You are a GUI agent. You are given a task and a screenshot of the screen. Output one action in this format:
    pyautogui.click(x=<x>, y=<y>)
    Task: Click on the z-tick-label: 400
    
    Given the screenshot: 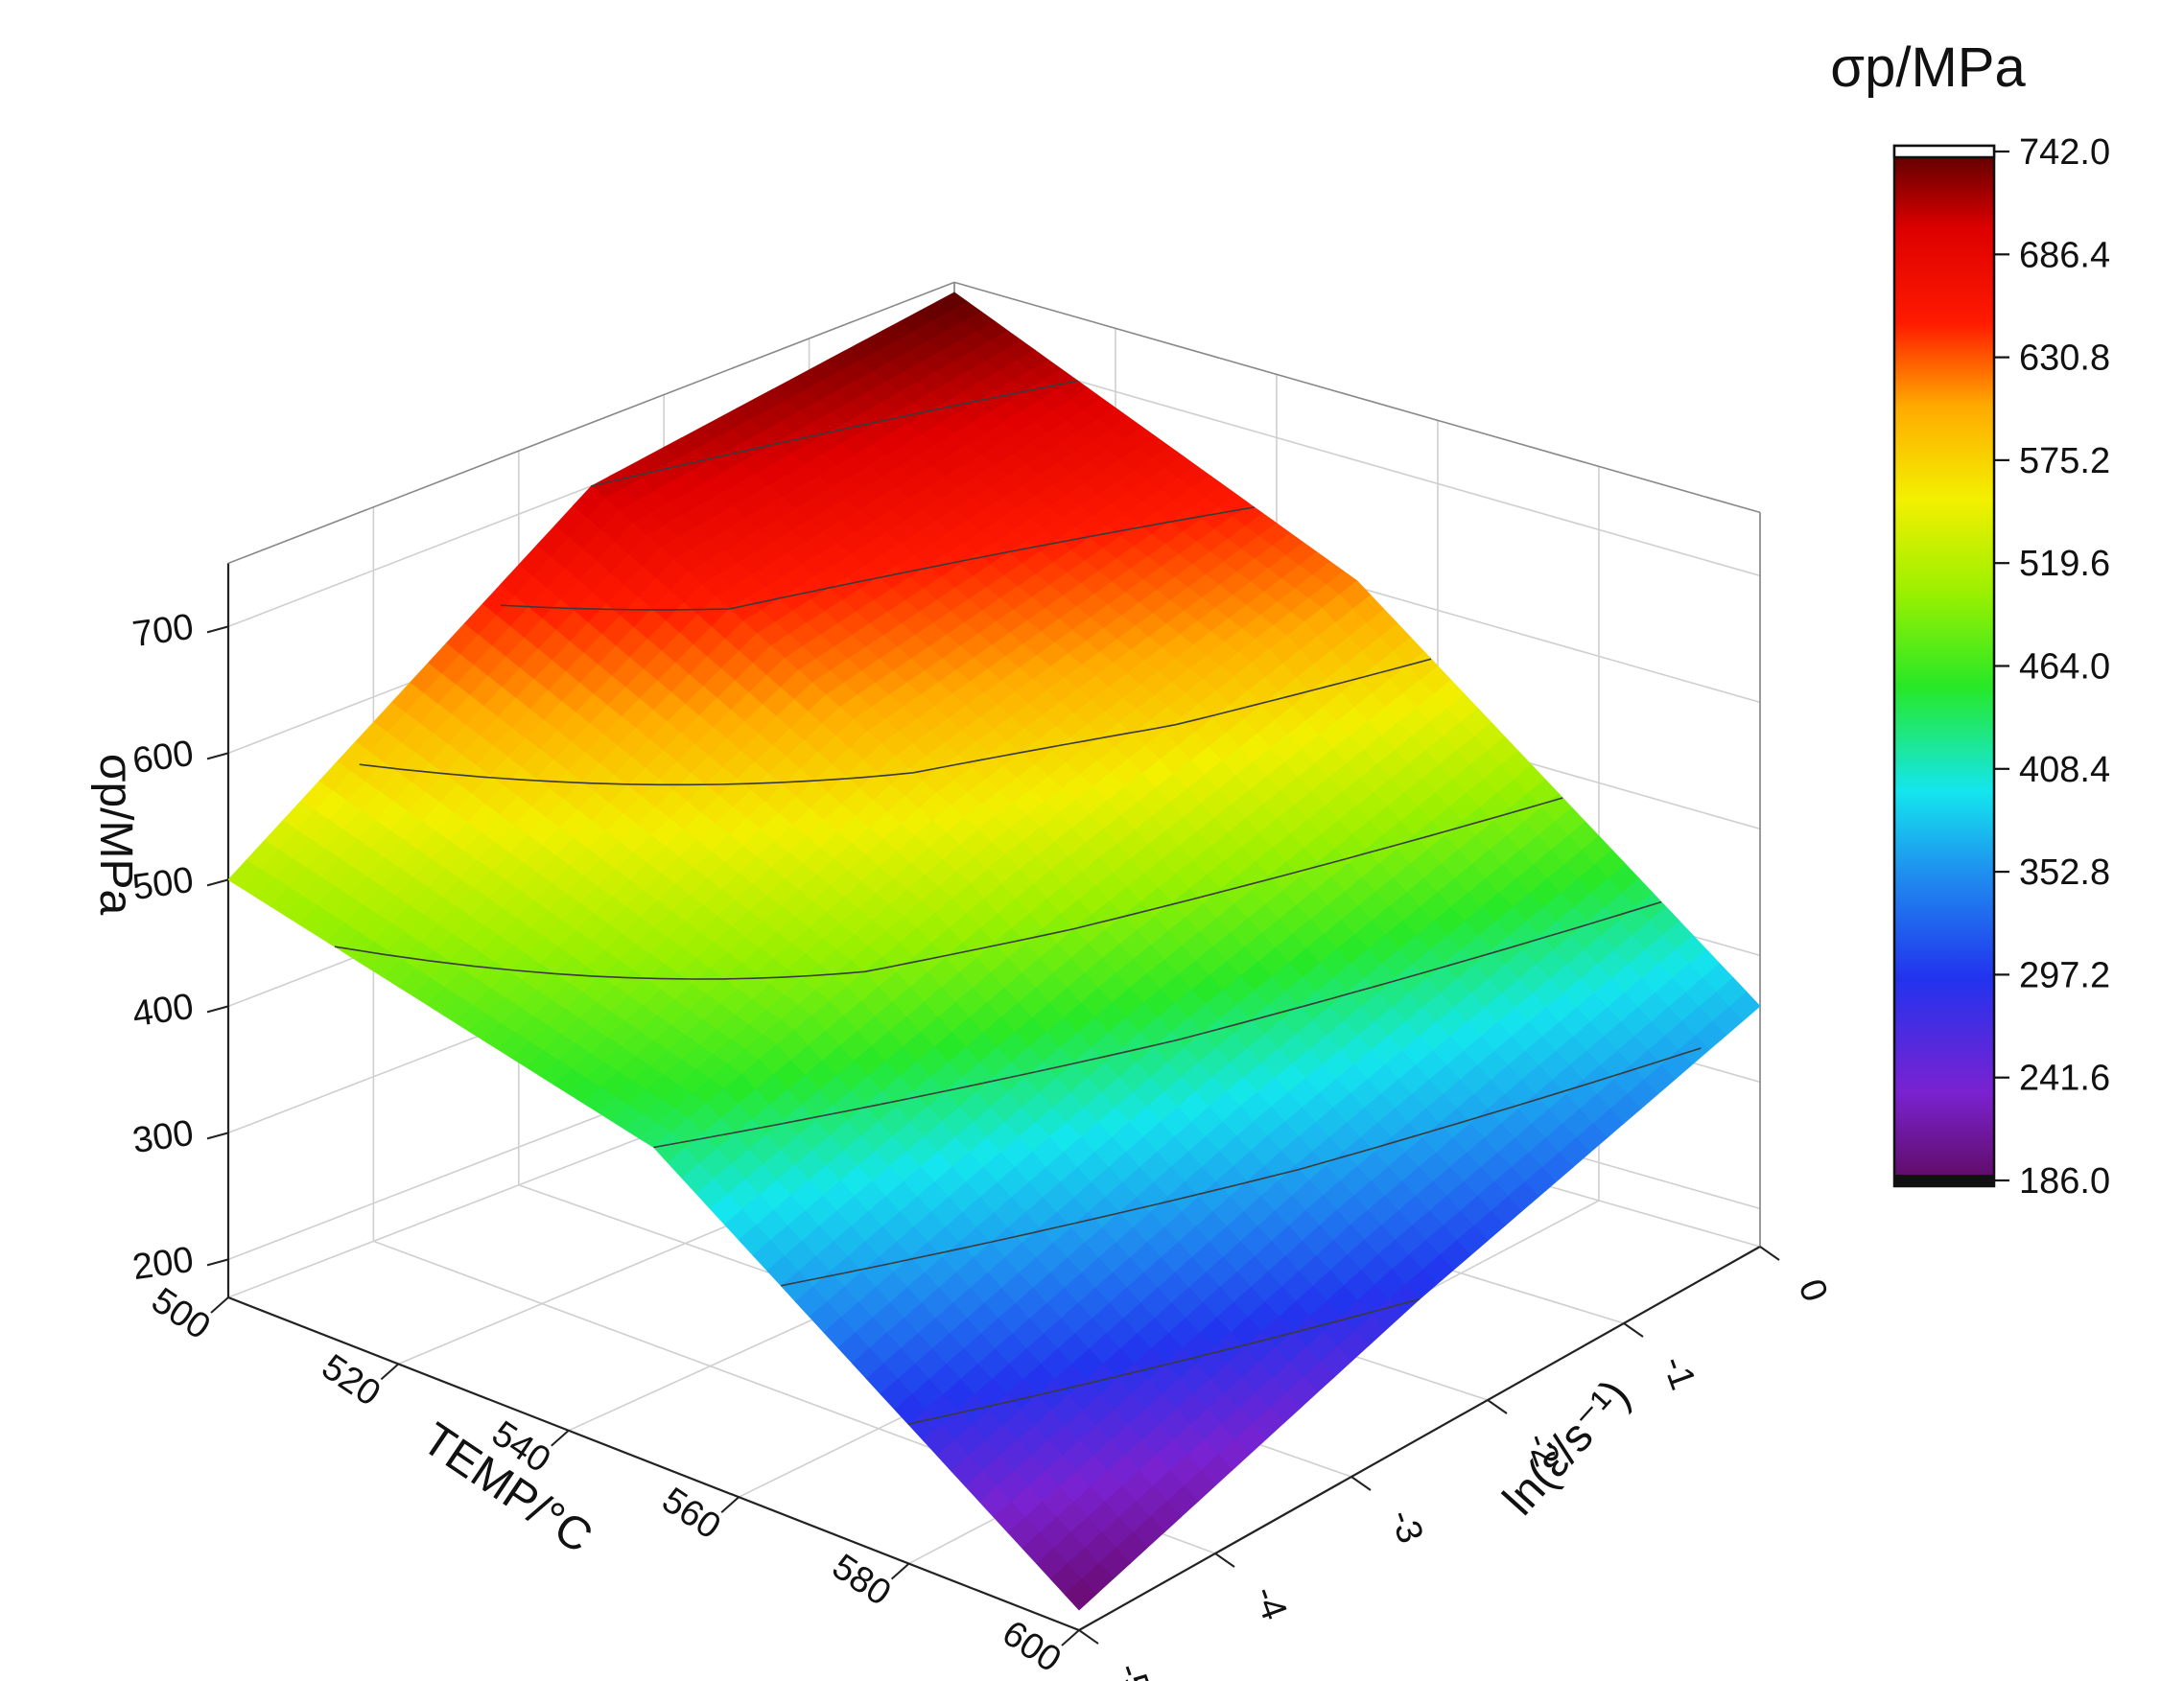 What is the action you would take?
    pyautogui.click(x=164, y=1011)
    